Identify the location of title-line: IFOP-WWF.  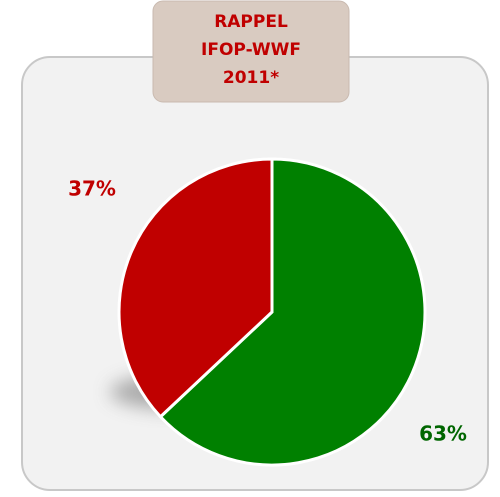
(251, 50).